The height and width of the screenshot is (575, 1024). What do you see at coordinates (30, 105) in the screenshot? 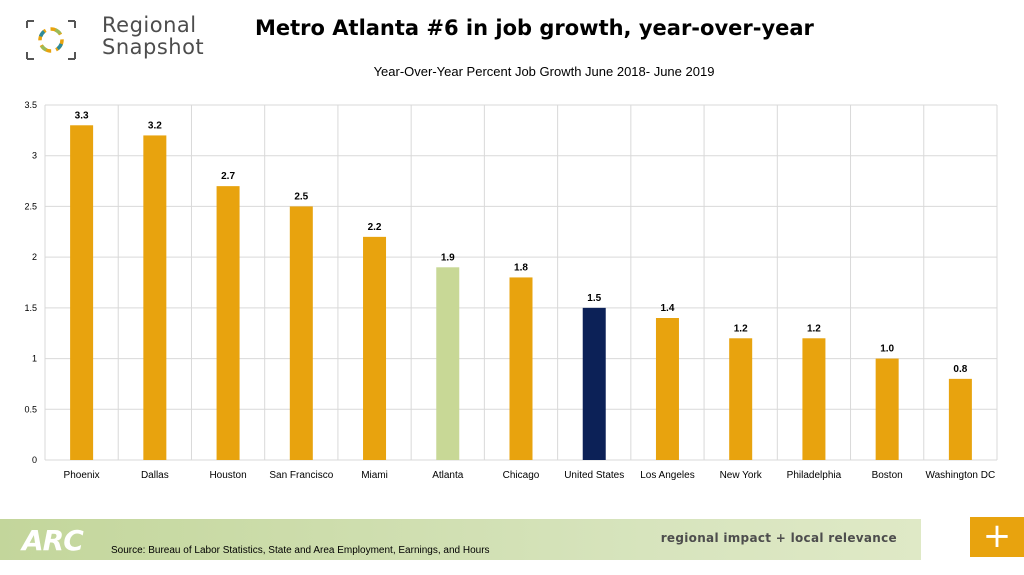
I see `y-tick-label: 3.5` at bounding box center [30, 105].